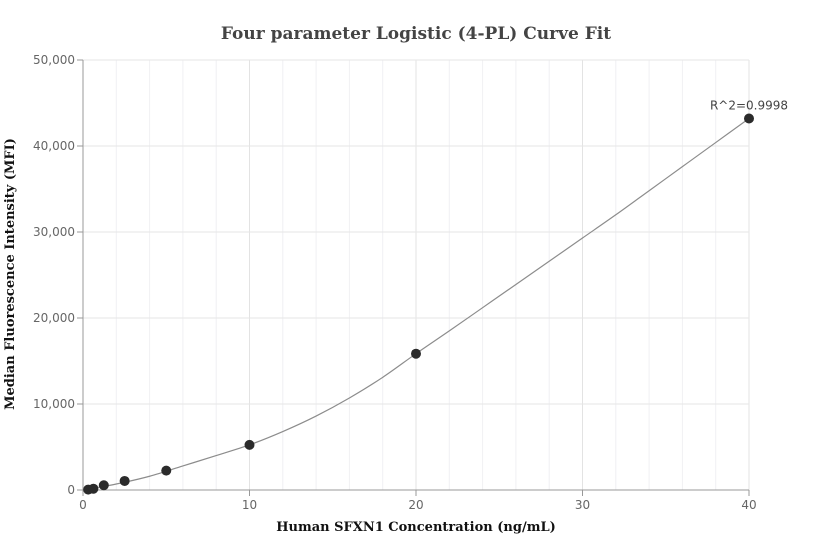 The height and width of the screenshot is (560, 832). Describe the element at coordinates (54, 232) in the screenshot. I see `y-tick-label: 30,000` at that location.